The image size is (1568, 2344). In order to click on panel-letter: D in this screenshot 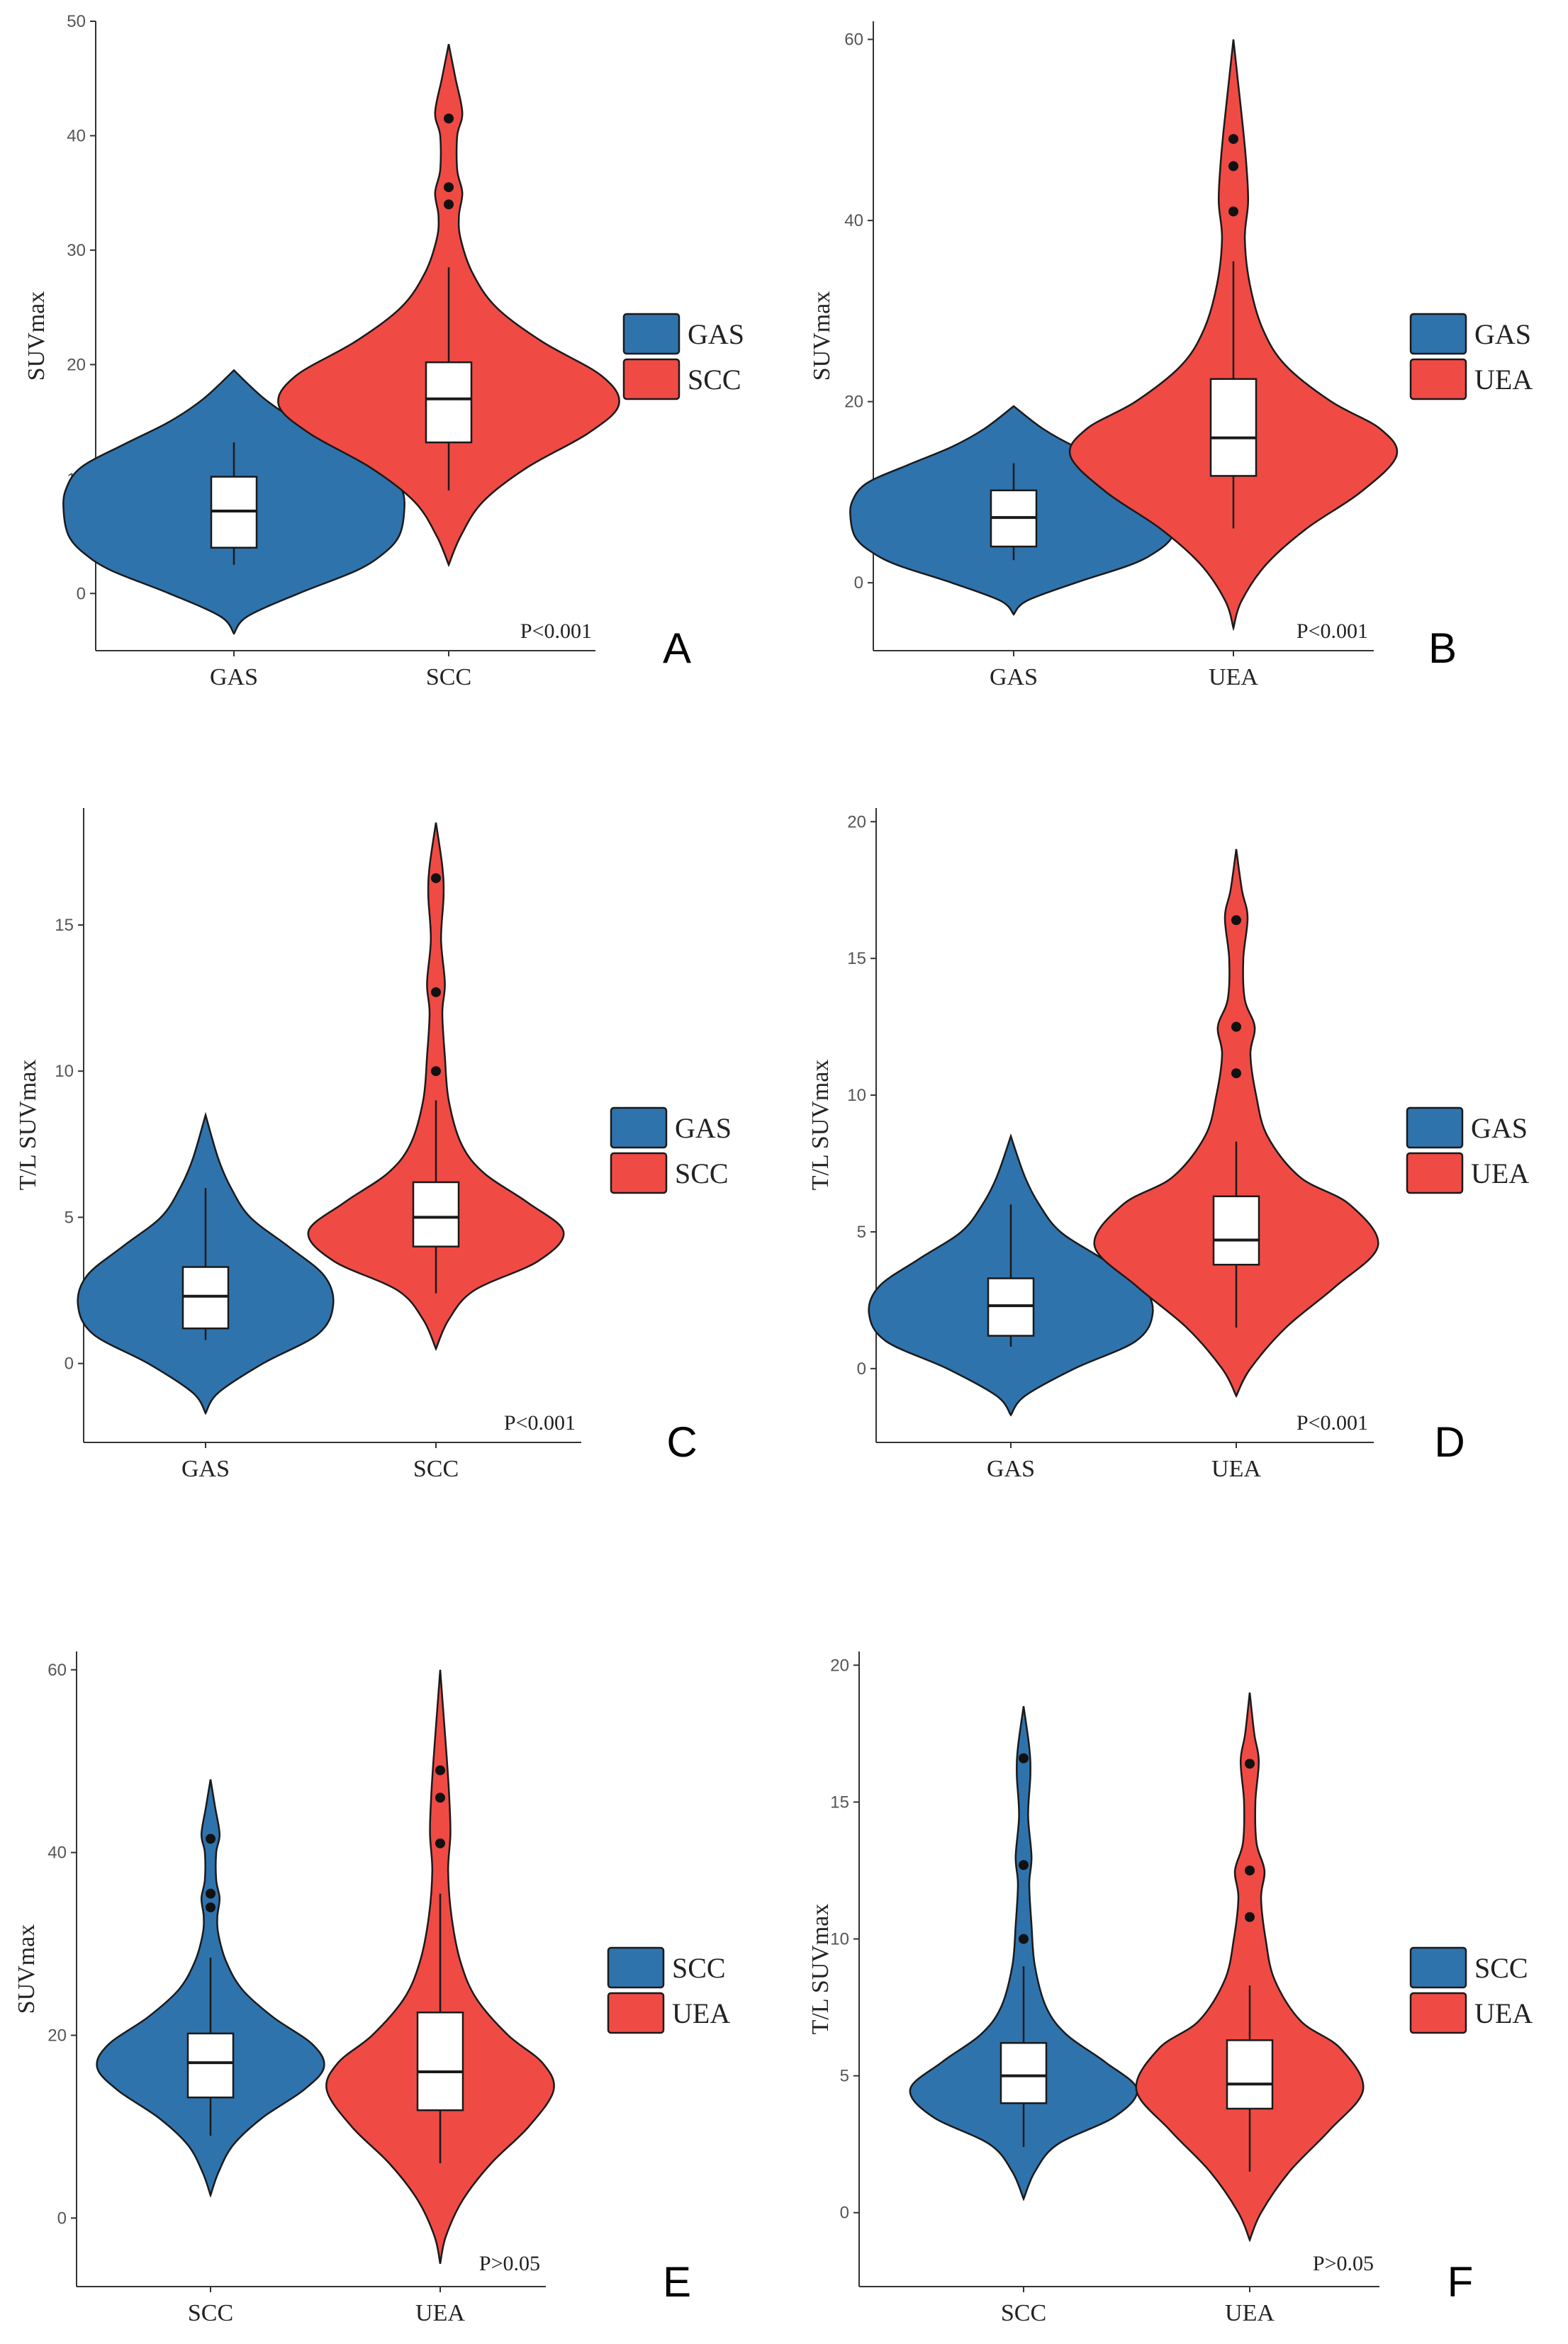, I will do `click(1450, 1442)`.